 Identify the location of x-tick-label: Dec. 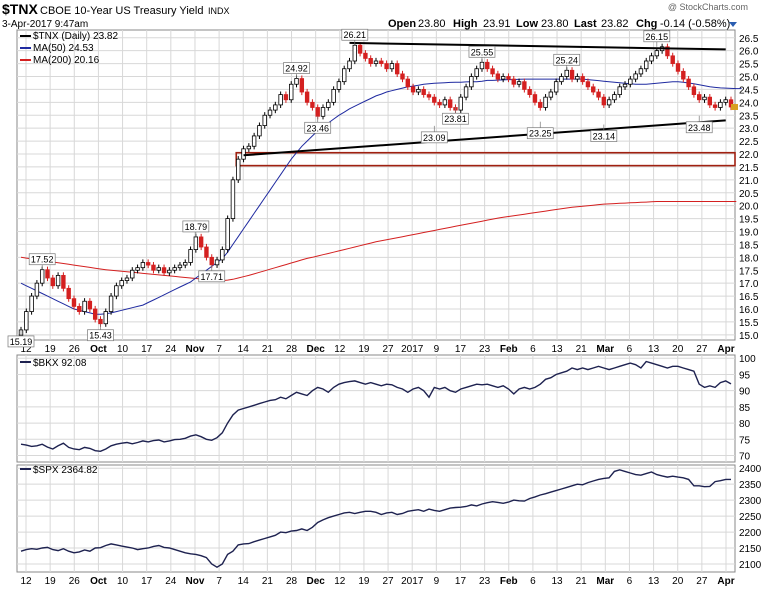
(315, 581).